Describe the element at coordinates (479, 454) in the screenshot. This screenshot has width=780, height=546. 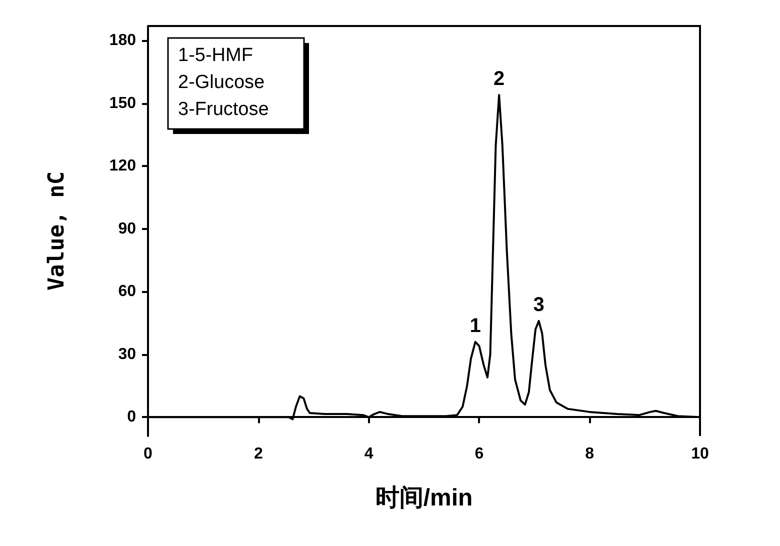
I see `x-tick-label: 6` at that location.